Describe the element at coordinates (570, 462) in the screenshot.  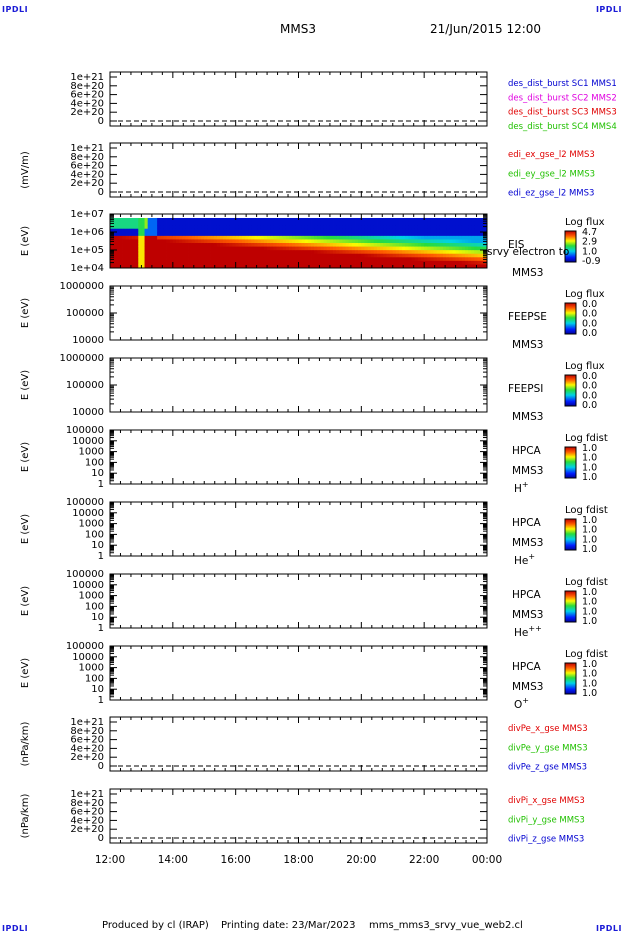
I see `colorbar` at that location.